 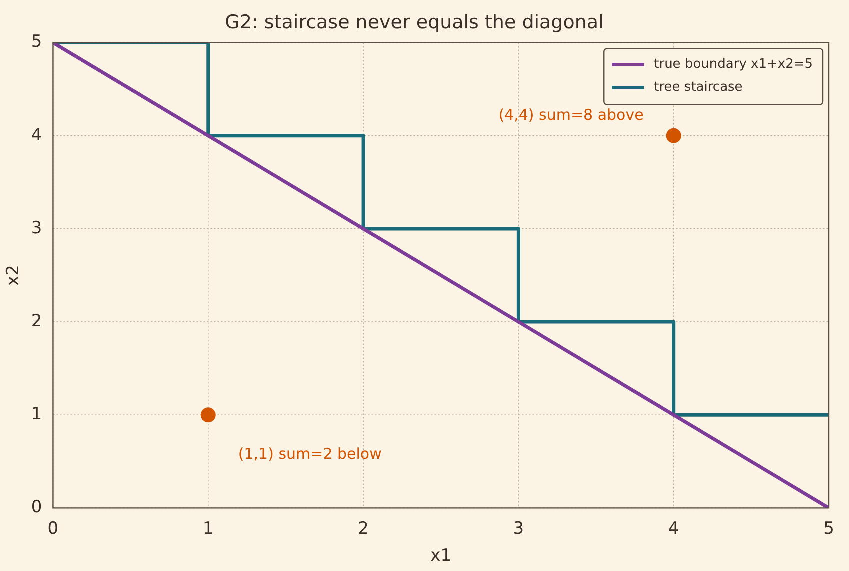 What do you see at coordinates (734, 64) in the screenshot?
I see `legend-label: true boundary x1+x2=5` at bounding box center [734, 64].